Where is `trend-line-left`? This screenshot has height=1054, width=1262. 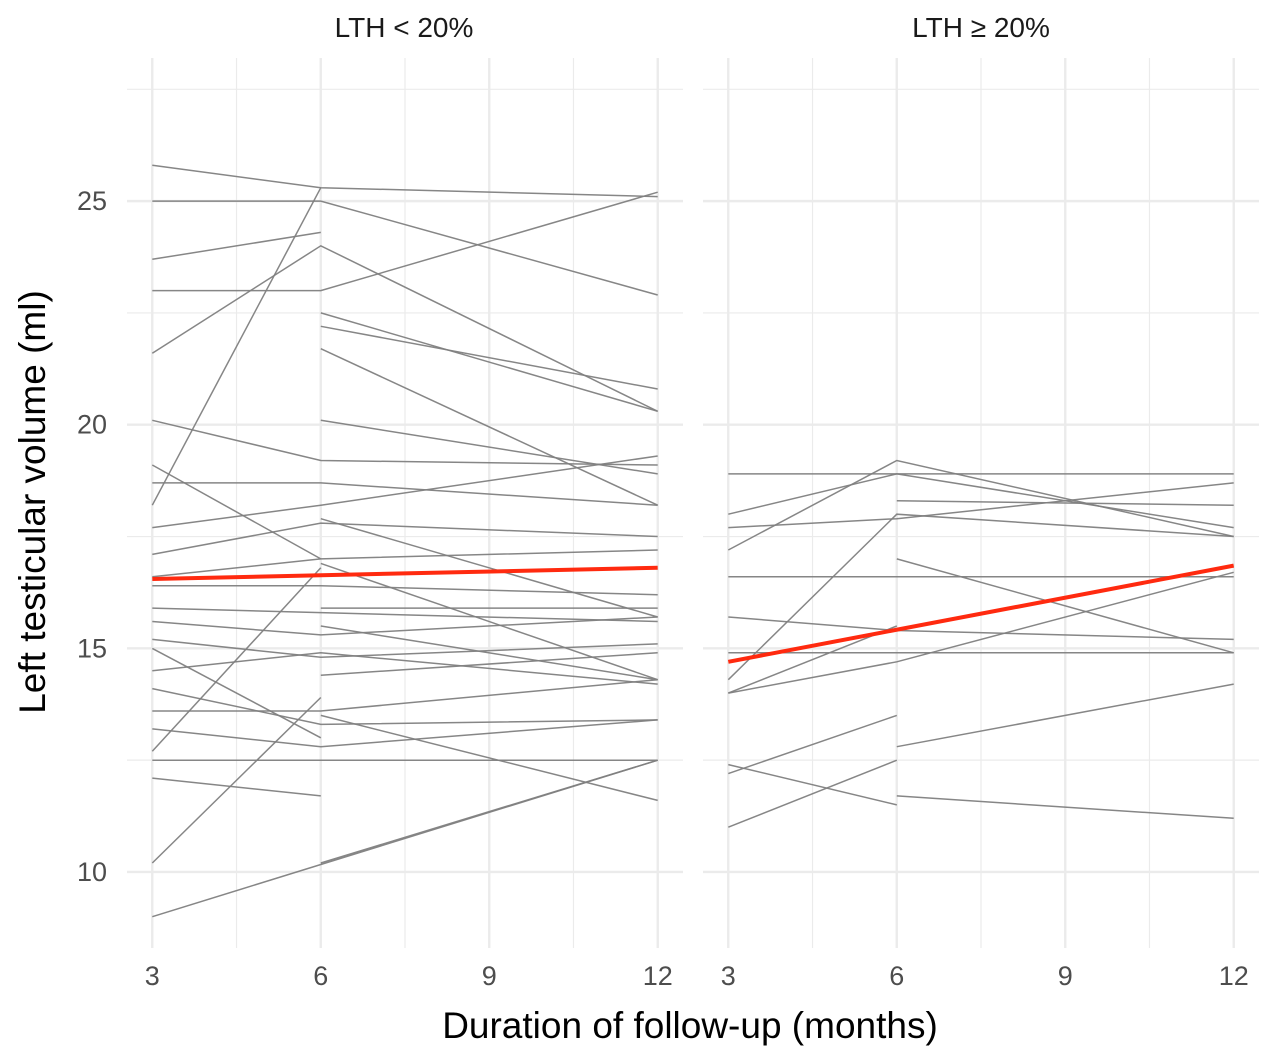 trend-line-left is located at coordinates (405, 573).